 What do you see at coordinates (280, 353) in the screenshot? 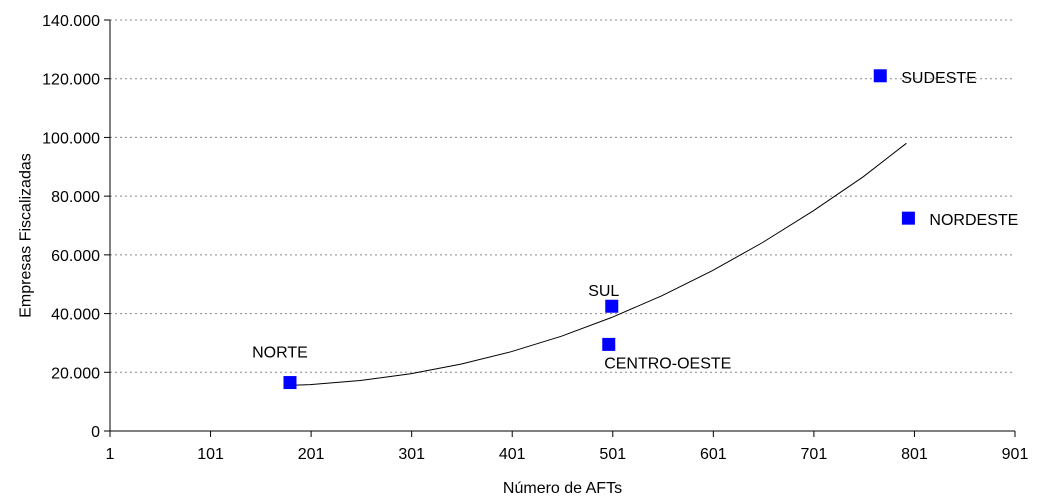
I see `point-label: NORTE` at bounding box center [280, 353].